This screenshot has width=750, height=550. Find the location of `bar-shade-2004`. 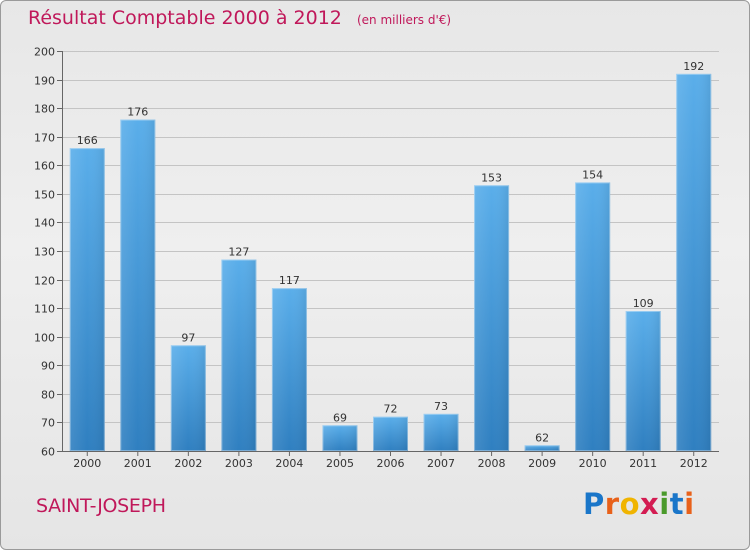

bar-shade-2004 is located at coordinates (289, 369).